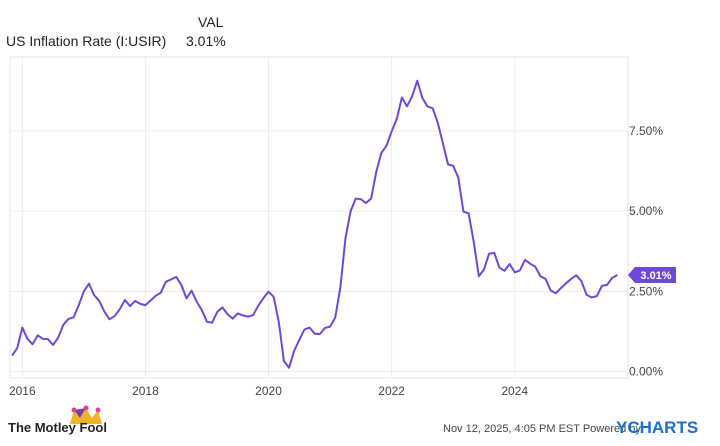 The height and width of the screenshot is (446, 720). What do you see at coordinates (391, 391) in the screenshot?
I see `x-tick-label: 2022` at bounding box center [391, 391].